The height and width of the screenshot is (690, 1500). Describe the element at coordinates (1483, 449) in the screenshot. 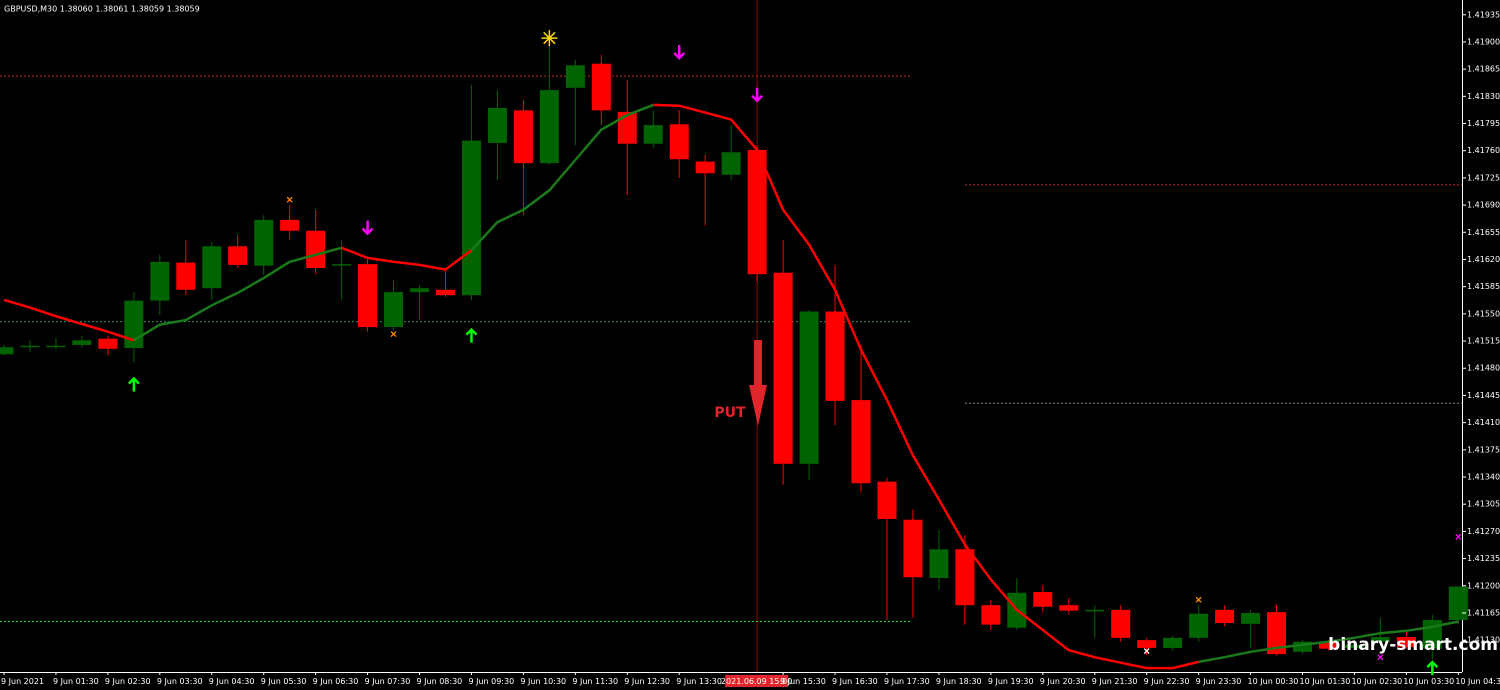

I see `y-tick-label: 1.41375` at that location.